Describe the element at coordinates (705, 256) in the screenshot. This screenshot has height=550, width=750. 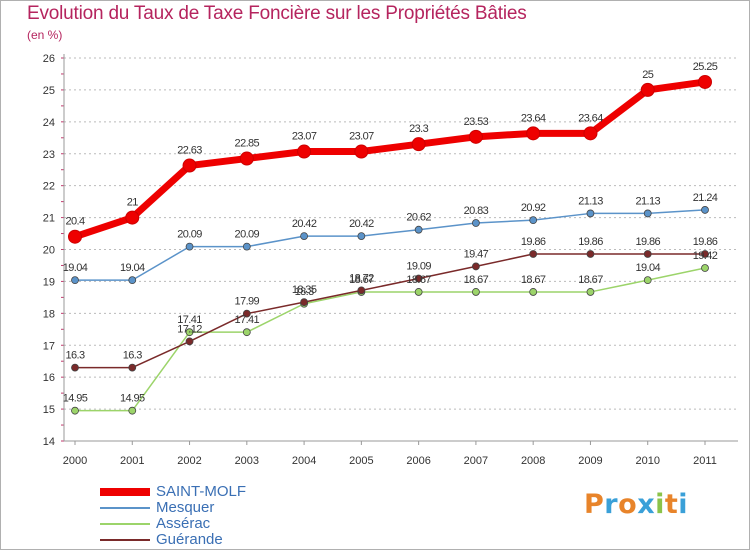
I see `data-label: 19.42` at that location.